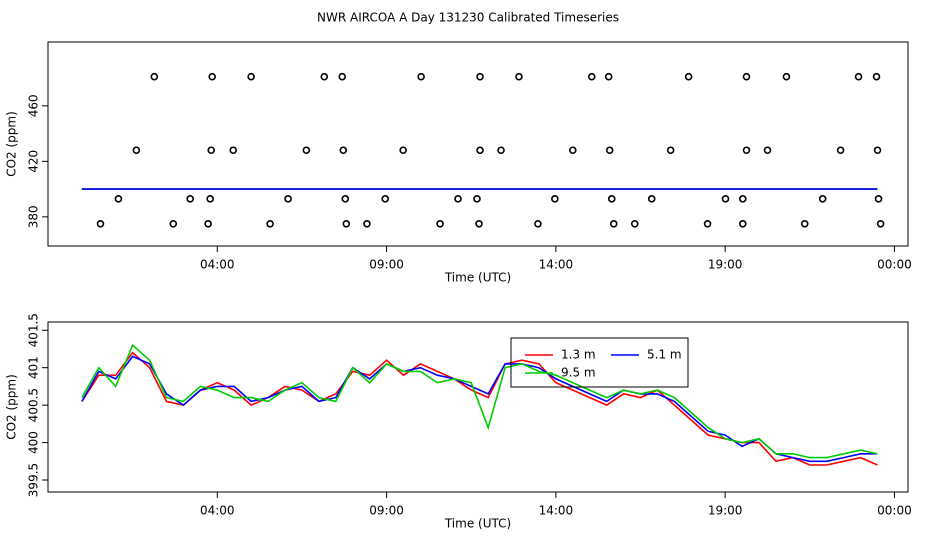 The height and width of the screenshot is (540, 936). What do you see at coordinates (34, 216) in the screenshot?
I see `y-tick-label: 380` at bounding box center [34, 216].